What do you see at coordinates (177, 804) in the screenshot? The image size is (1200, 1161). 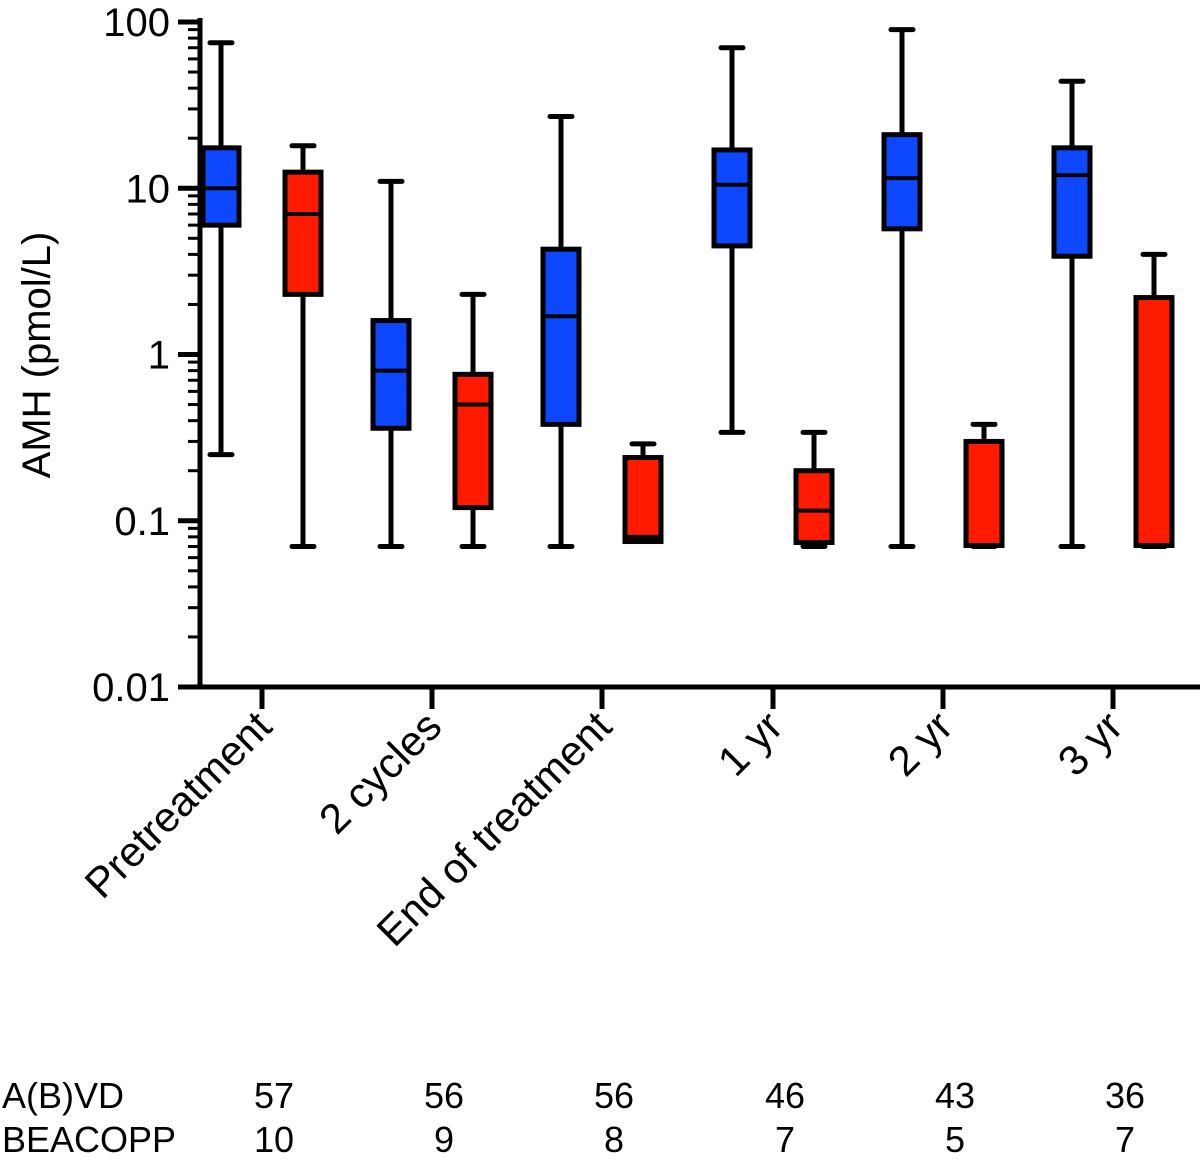 I see `x-category-label: Pretreatment` at bounding box center [177, 804].